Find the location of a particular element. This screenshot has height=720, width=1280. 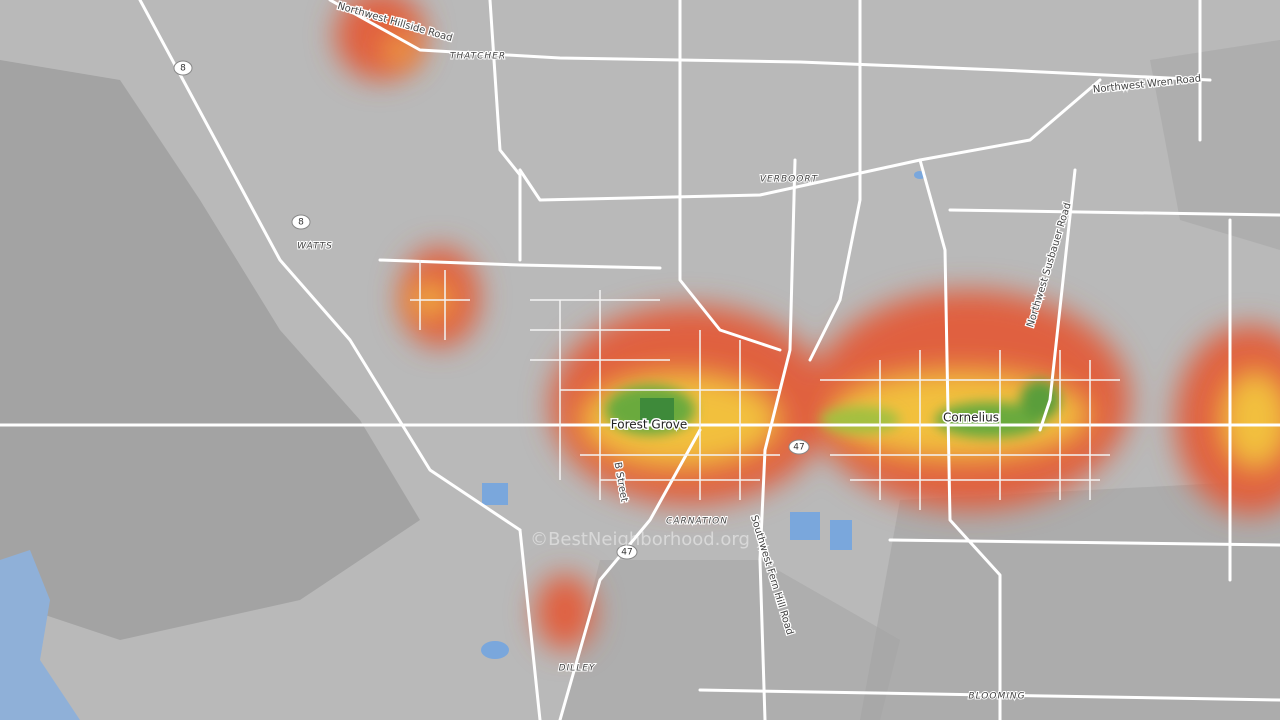

place-label: VERBOORT is located at coordinates (789, 180).